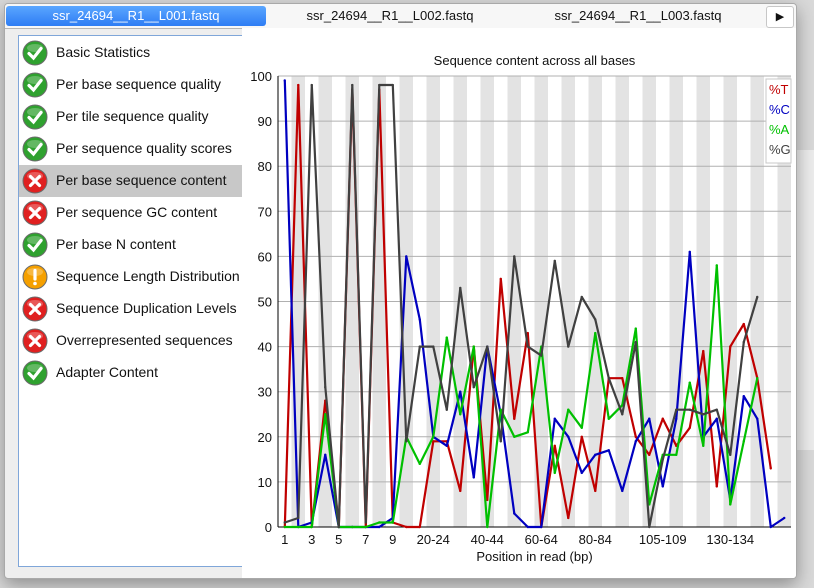 The height and width of the screenshot is (588, 814). I want to click on y-tick-label: 60, so click(265, 256).